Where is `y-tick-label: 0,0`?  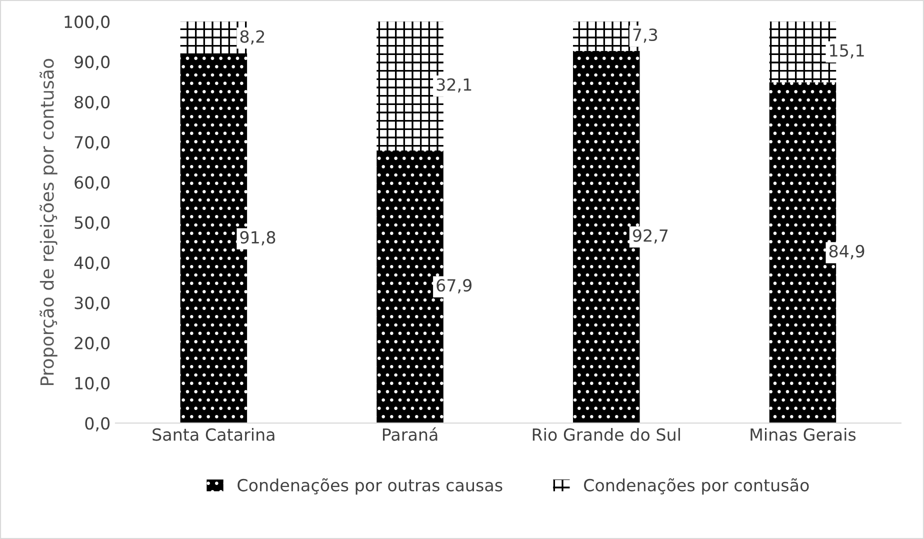
y-tick-label: 0,0 is located at coordinates (97, 424).